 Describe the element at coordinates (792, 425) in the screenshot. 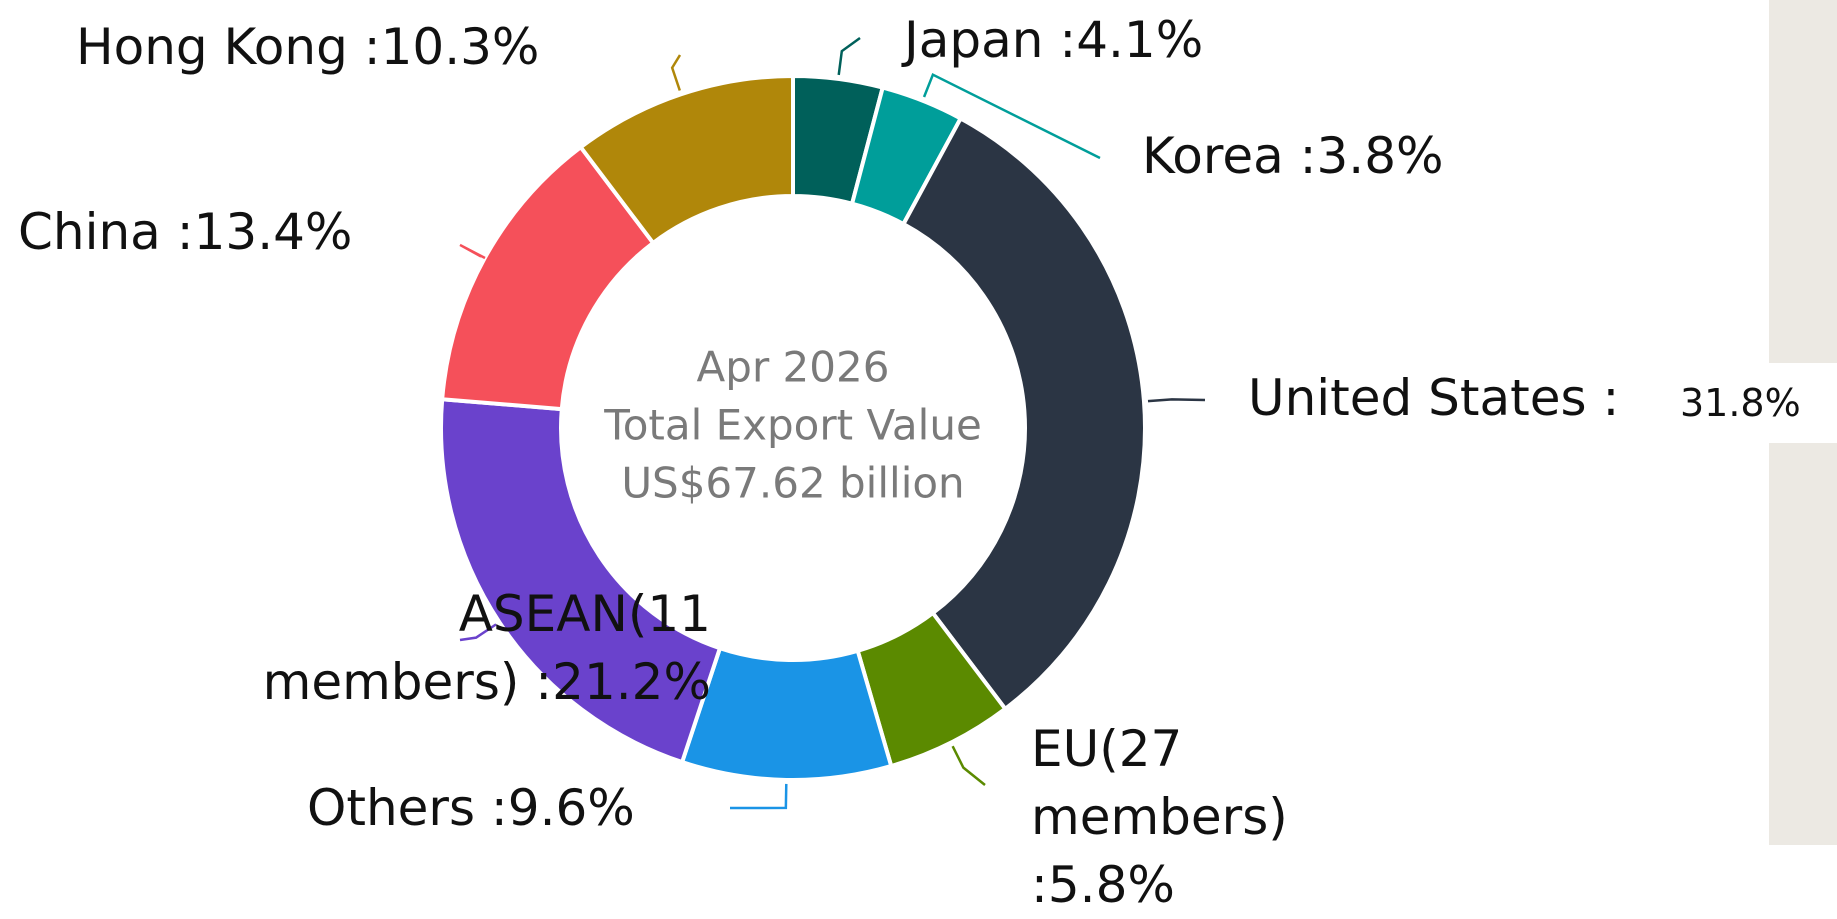

I see `center-text: Total Export Value` at that location.